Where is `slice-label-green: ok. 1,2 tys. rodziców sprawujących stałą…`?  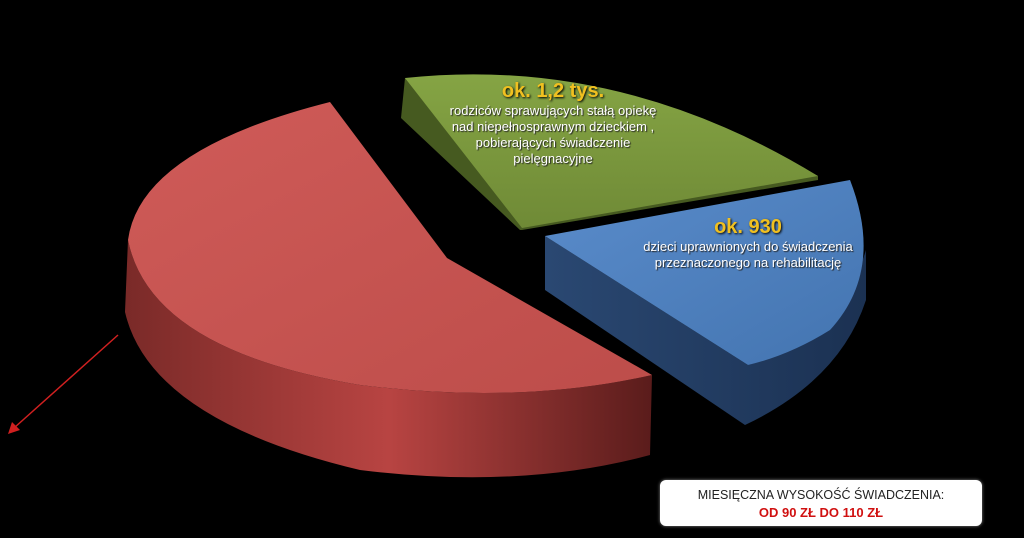
slice-label-green: ok. 1,2 tys. rodziców sprawujących stałą… is located at coordinates (553, 123).